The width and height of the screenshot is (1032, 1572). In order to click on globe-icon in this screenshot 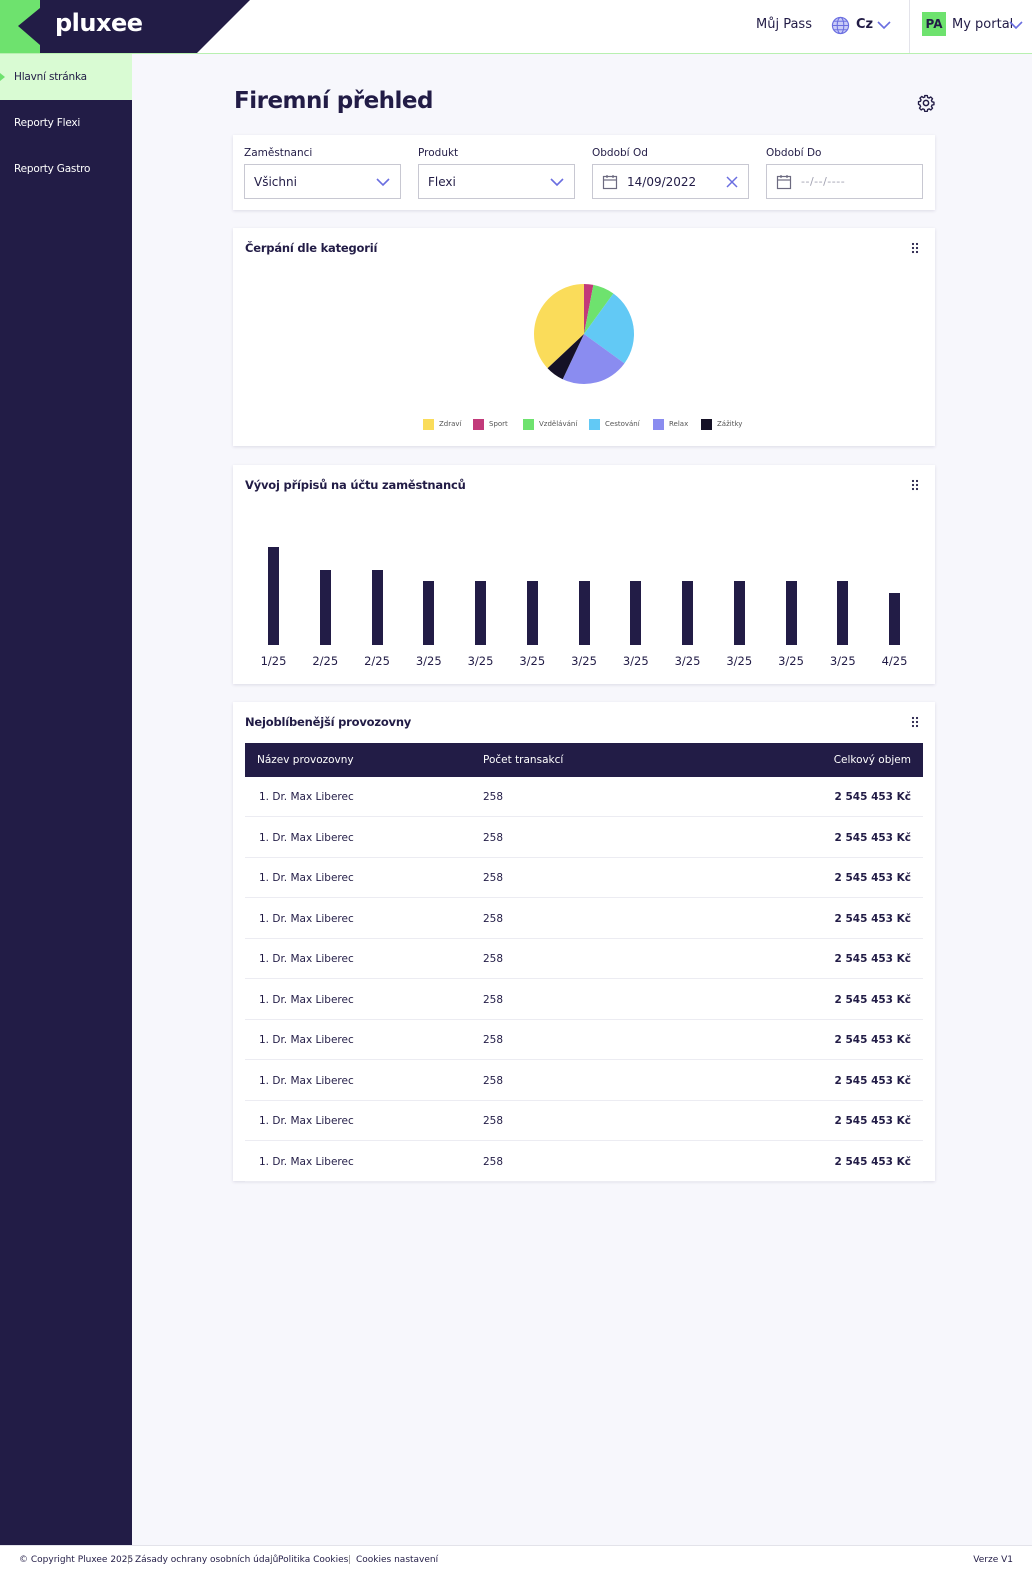, I will do `click(840, 25)`.